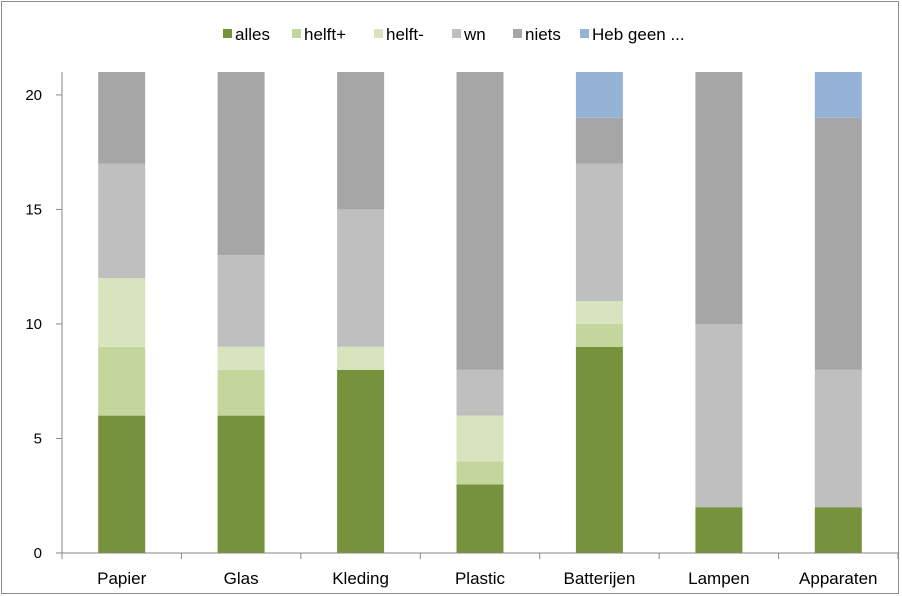  I want to click on legend-label: alles, so click(252, 34).